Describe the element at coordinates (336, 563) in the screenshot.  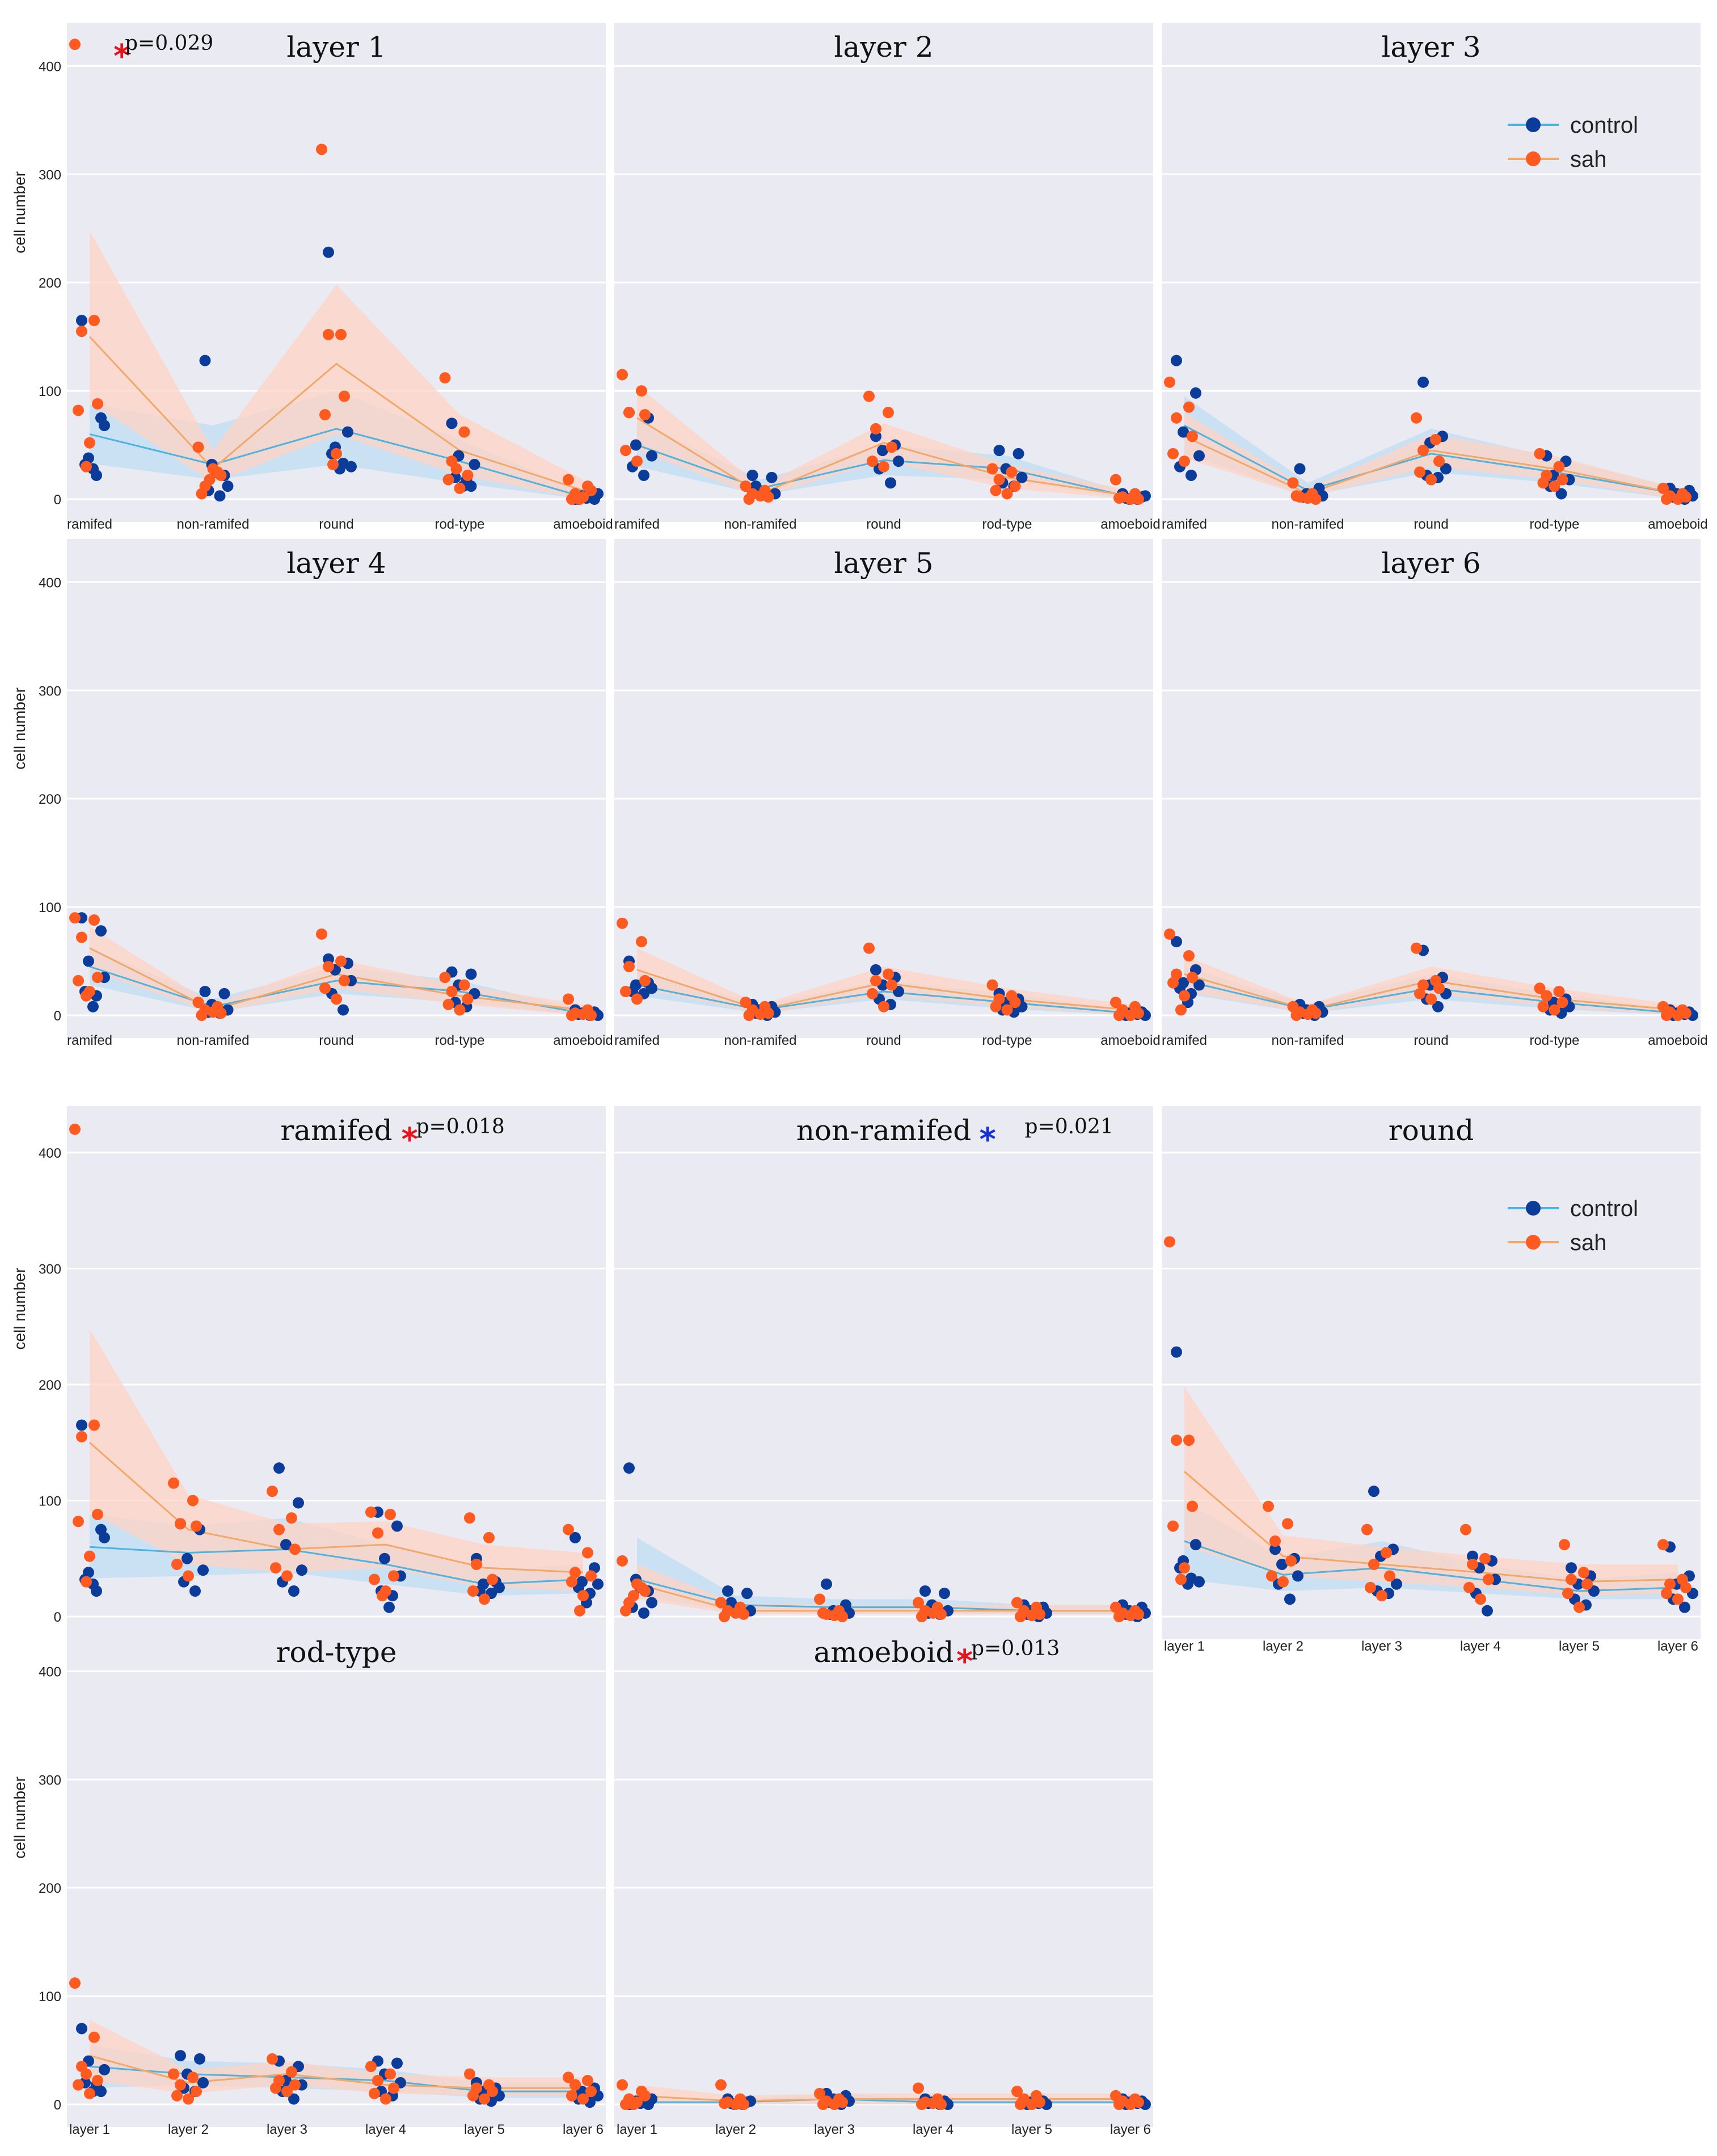
I see `panel-title: layer 4` at that location.